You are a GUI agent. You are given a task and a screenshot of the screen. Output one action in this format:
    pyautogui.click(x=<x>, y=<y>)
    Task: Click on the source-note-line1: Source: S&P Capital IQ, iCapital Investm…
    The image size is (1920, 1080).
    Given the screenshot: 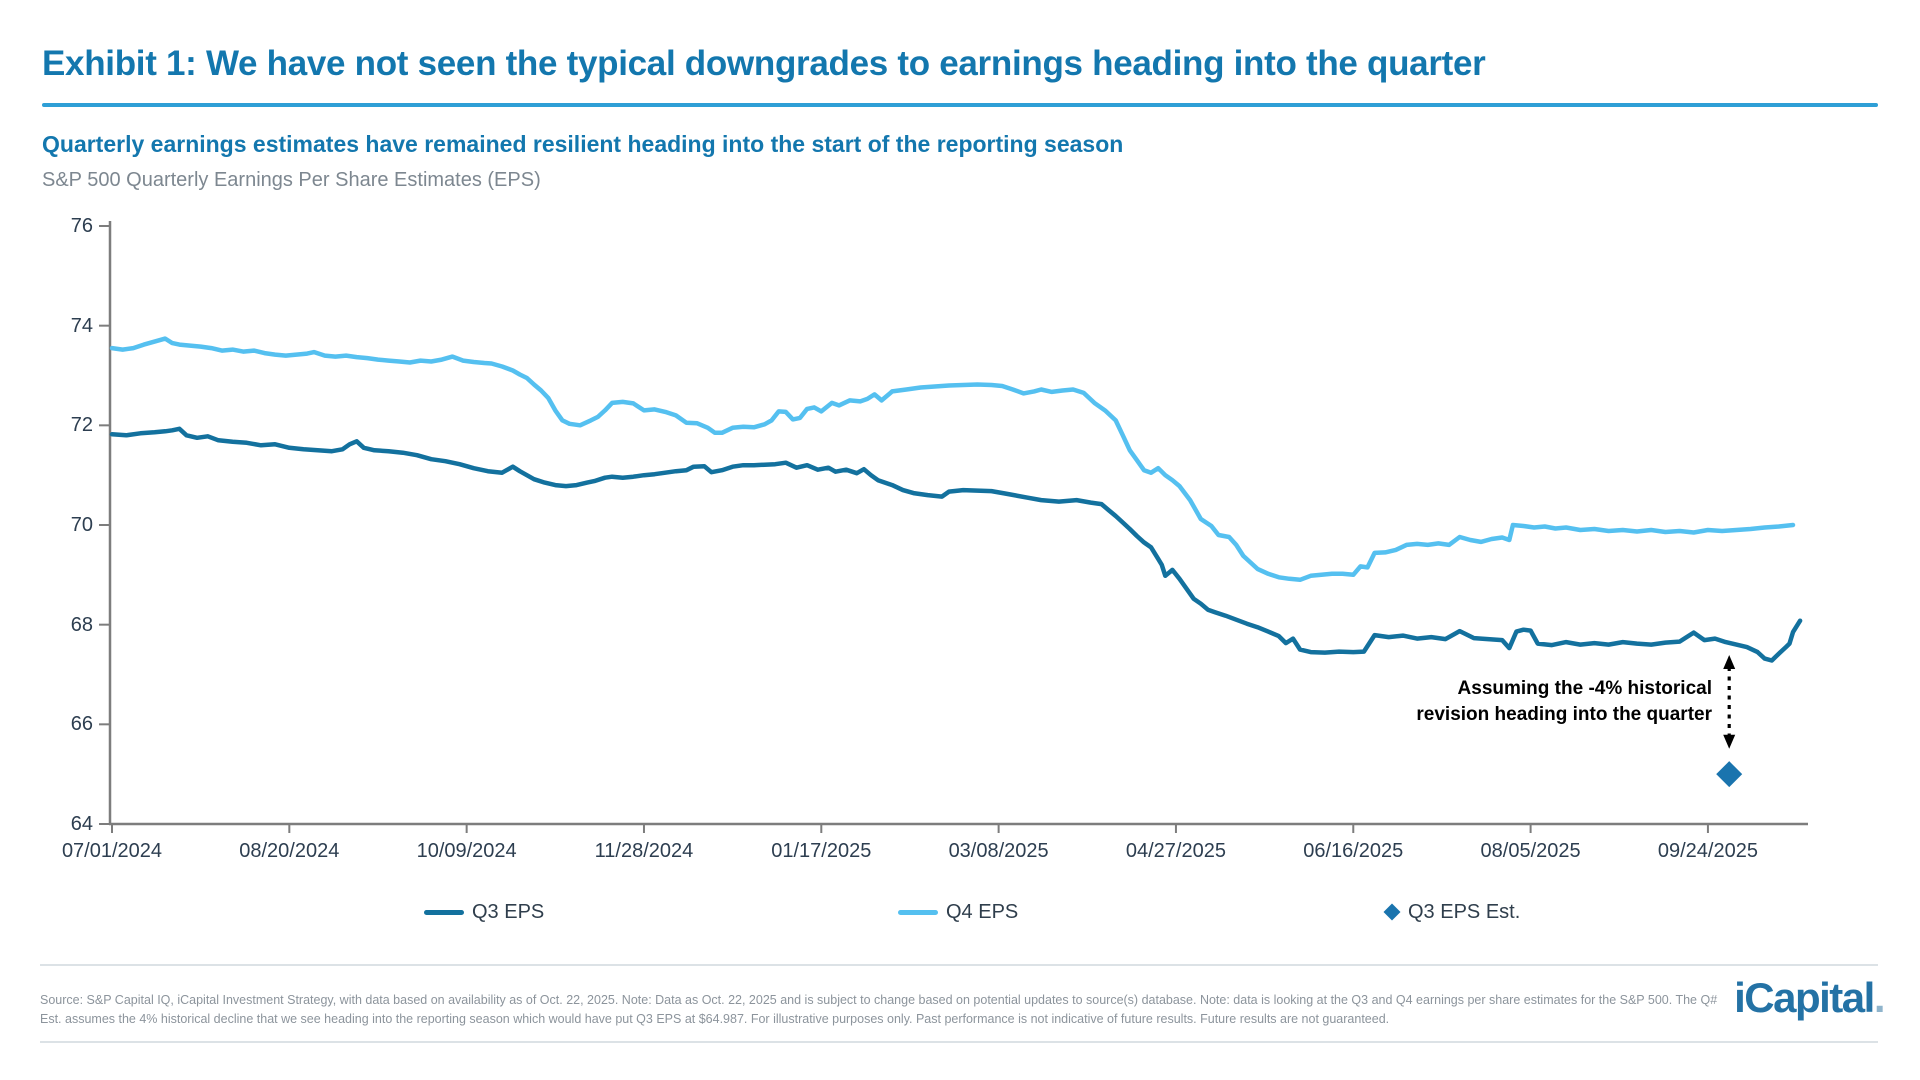 What is the action you would take?
    pyautogui.click(x=879, y=1000)
    